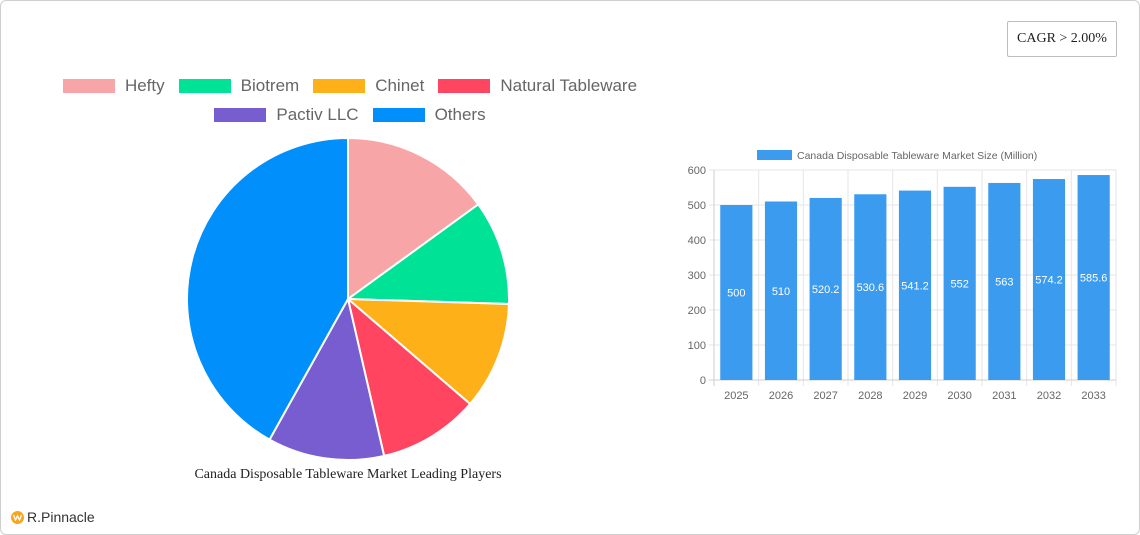 Image resolution: width=1140 pixels, height=535 pixels. I want to click on pie-slice-natural-tableware, so click(409, 377).